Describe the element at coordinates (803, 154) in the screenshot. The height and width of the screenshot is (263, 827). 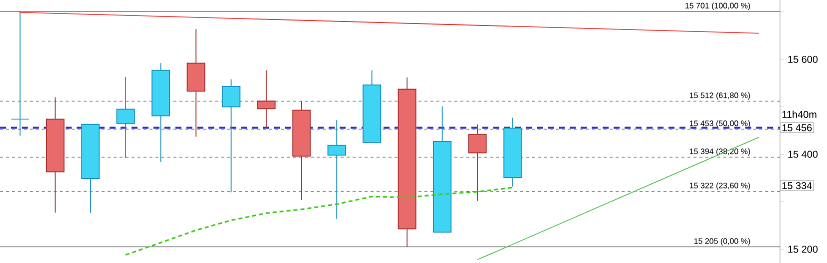
I see `y-tick-label: 15 400` at that location.